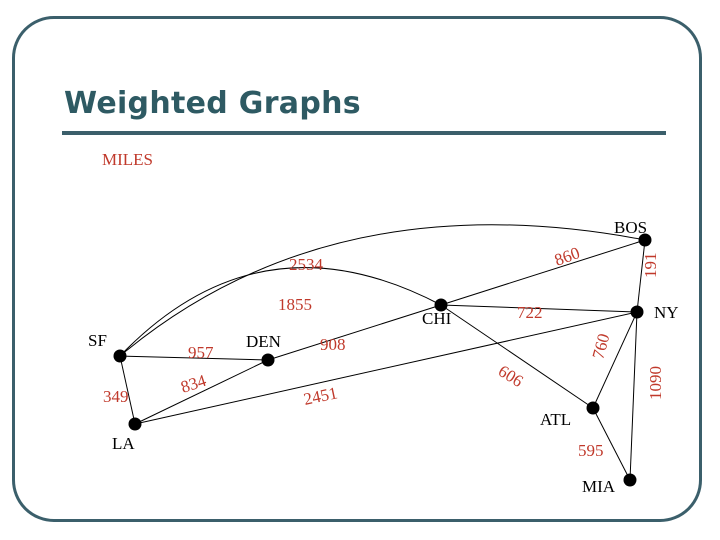 Image resolution: width=720 pixels, height=540 pixels. What do you see at coordinates (201, 352) in the screenshot?
I see `weight-label-sf-den: 957` at bounding box center [201, 352].